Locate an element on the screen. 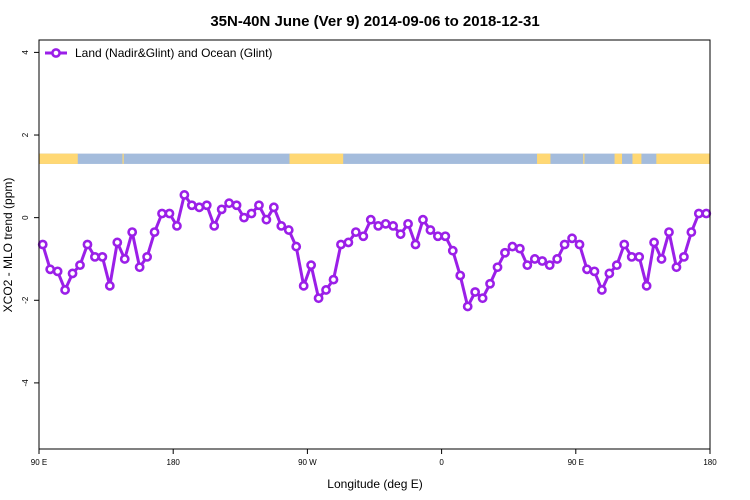 This screenshot has width=750, height=500. land-ocean-band is located at coordinates (374, 158).